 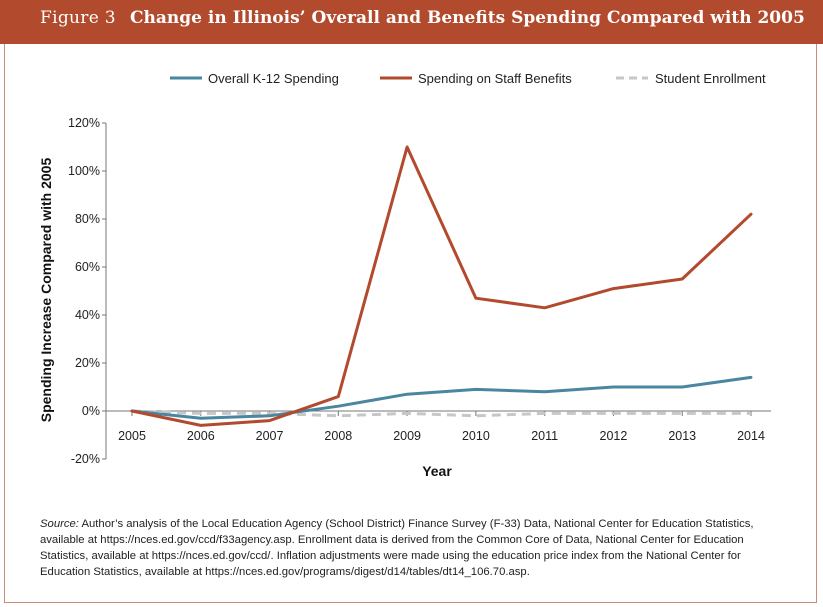 I want to click on legend-label: Student Enrollment, so click(x=710, y=78).